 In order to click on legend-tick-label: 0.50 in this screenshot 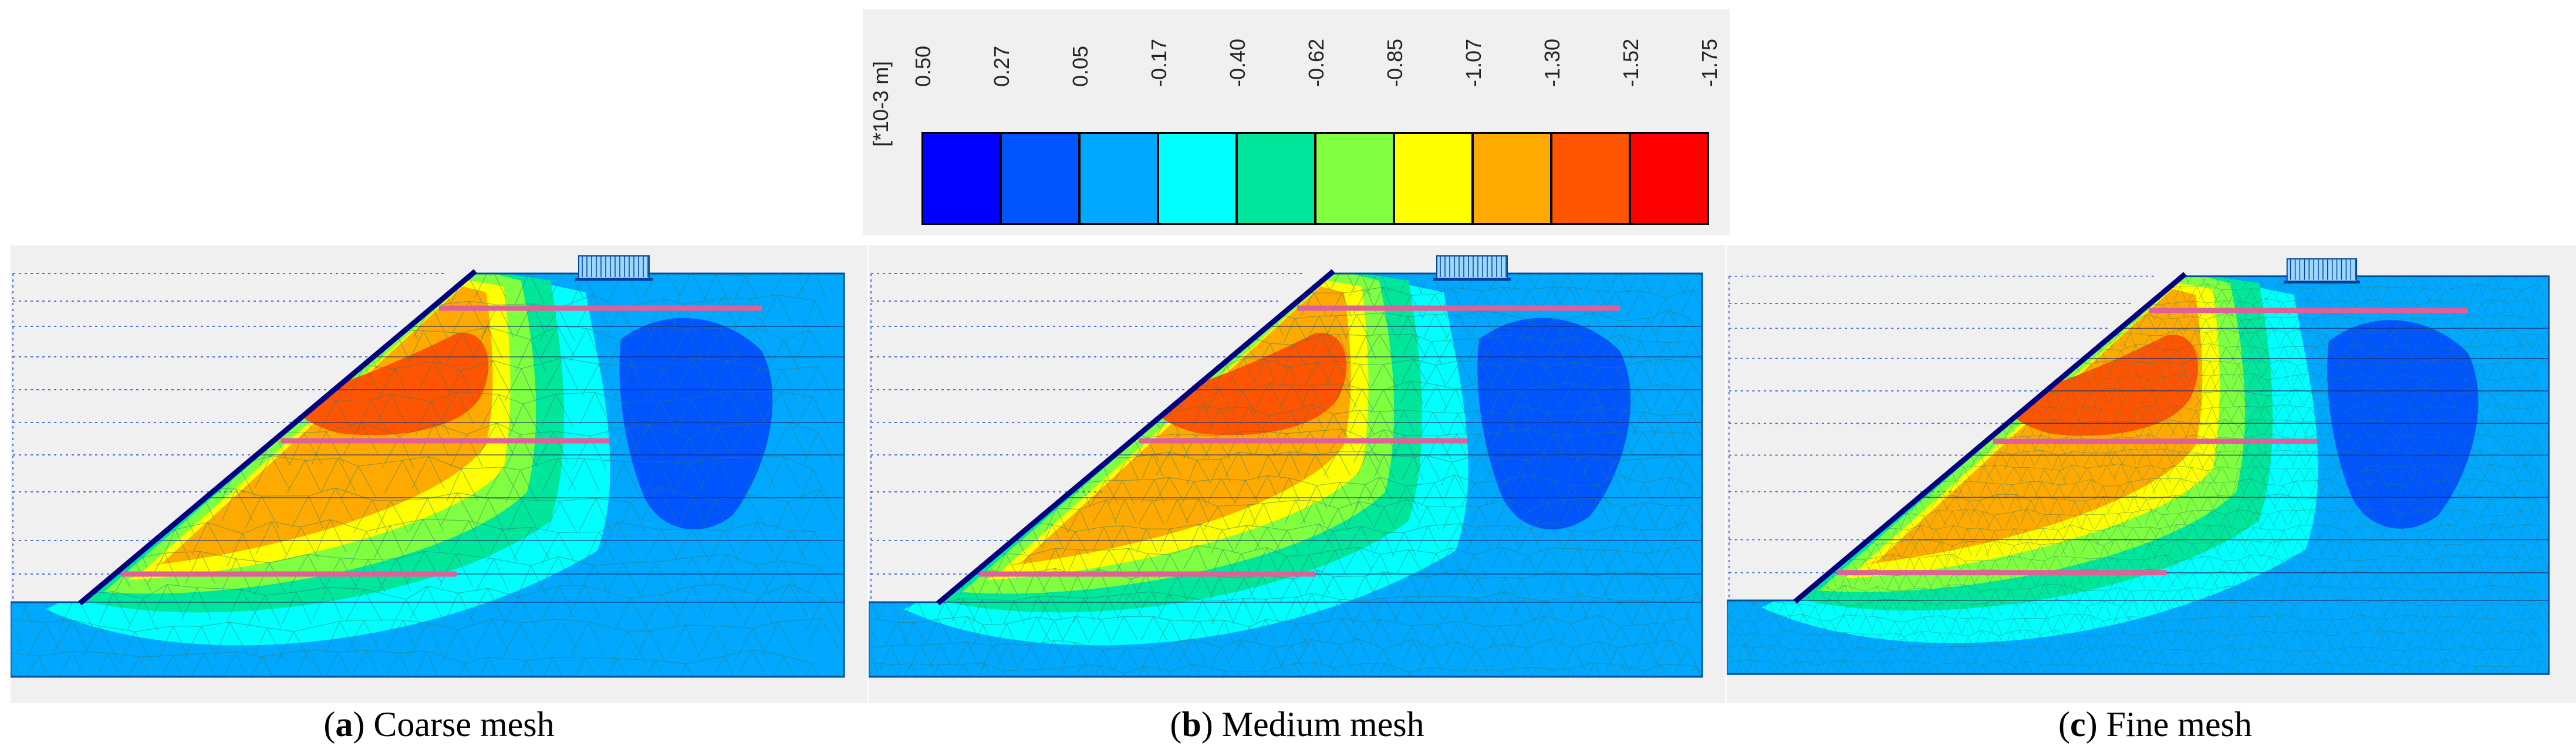, I will do `click(923, 66)`.